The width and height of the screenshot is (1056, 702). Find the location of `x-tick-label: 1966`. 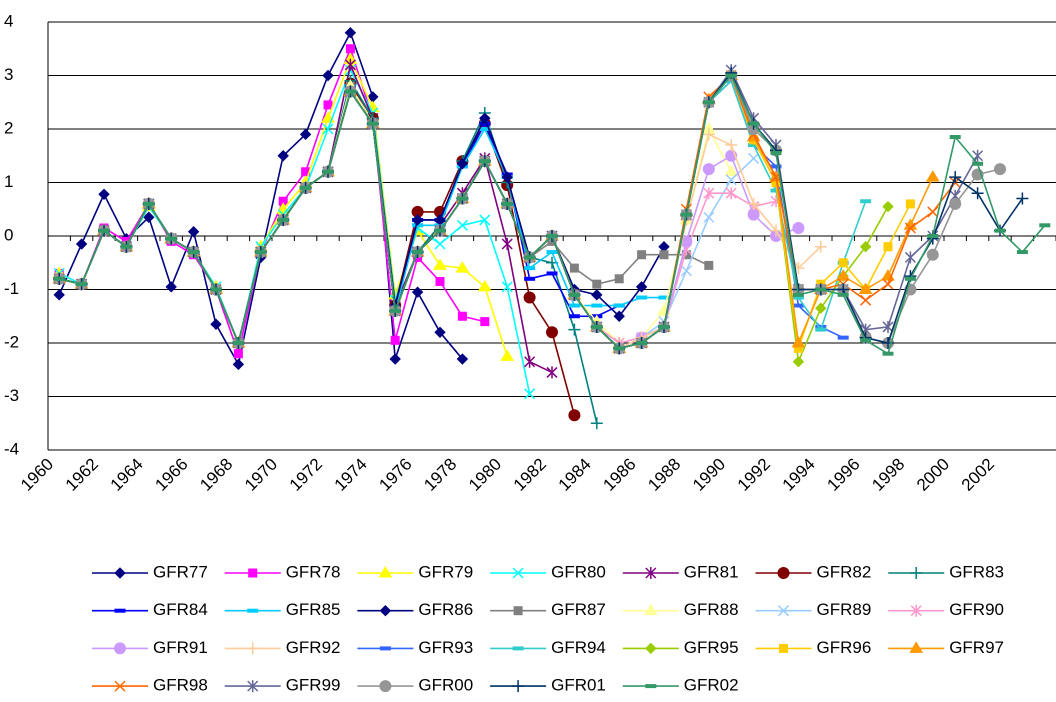

x-tick-label: 1966 is located at coordinates (171, 475).